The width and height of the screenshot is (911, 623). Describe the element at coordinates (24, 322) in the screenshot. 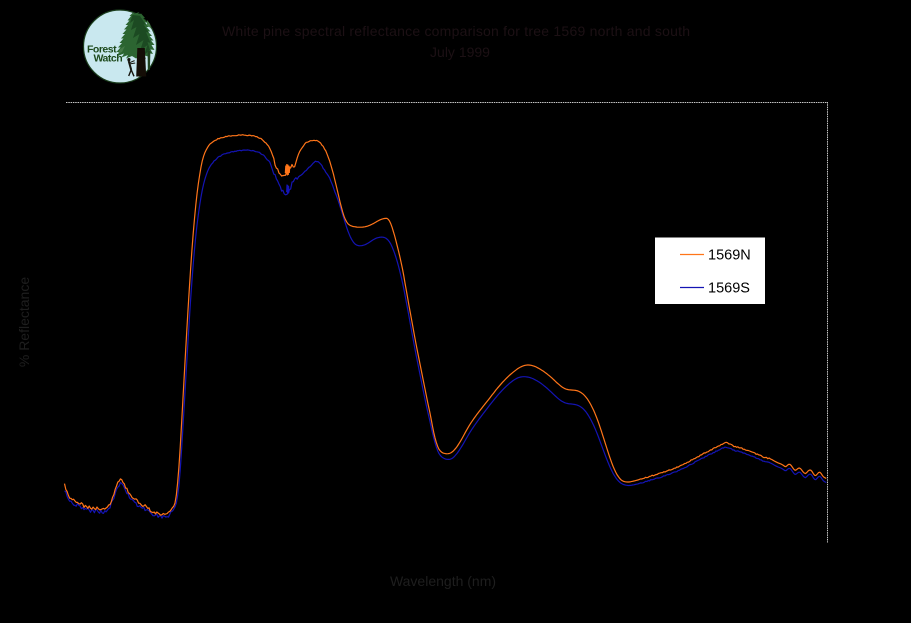

I see `svg-text: % Reflectance` at that location.